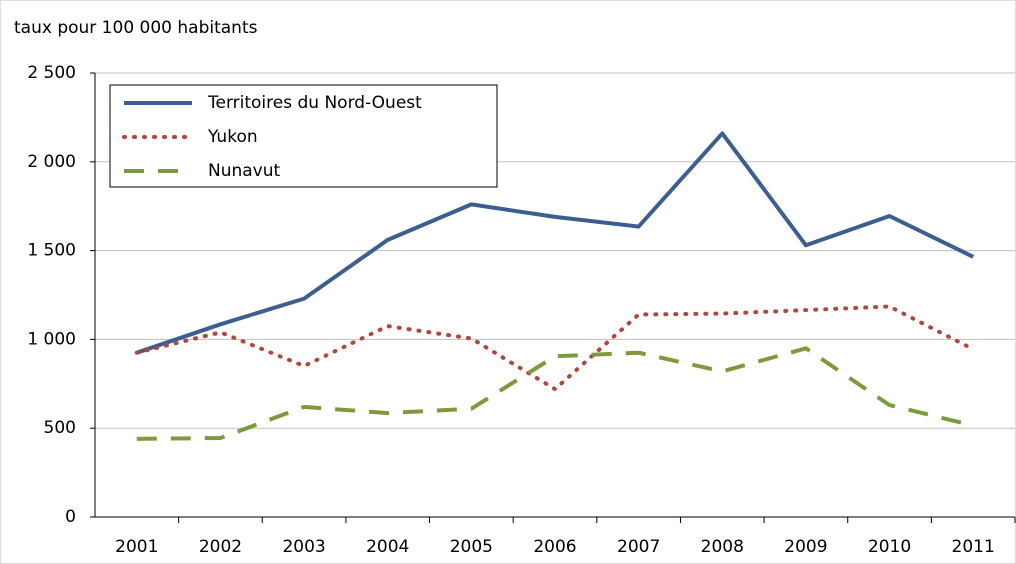 The width and height of the screenshot is (1016, 564). I want to click on legend-label: Territoires du Nord-Ouest, so click(314, 103).